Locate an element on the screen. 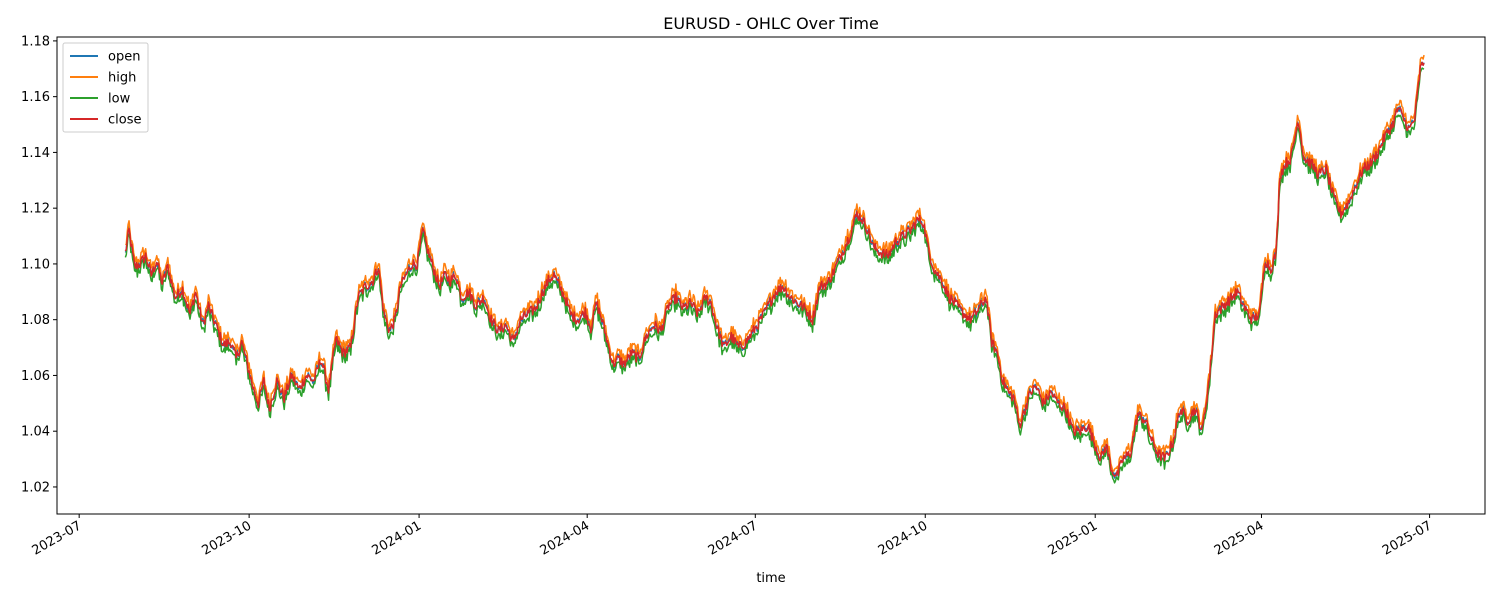 The width and height of the screenshot is (1500, 600). chart-title: EURUSD - OHLC Over Time is located at coordinates (771, 23).